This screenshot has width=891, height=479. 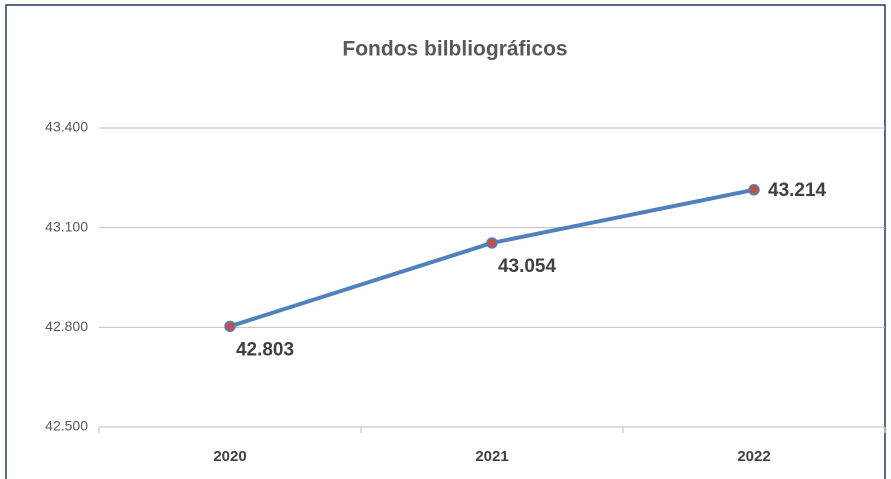 I want to click on y-tick-label: 43.100, so click(x=66, y=226).